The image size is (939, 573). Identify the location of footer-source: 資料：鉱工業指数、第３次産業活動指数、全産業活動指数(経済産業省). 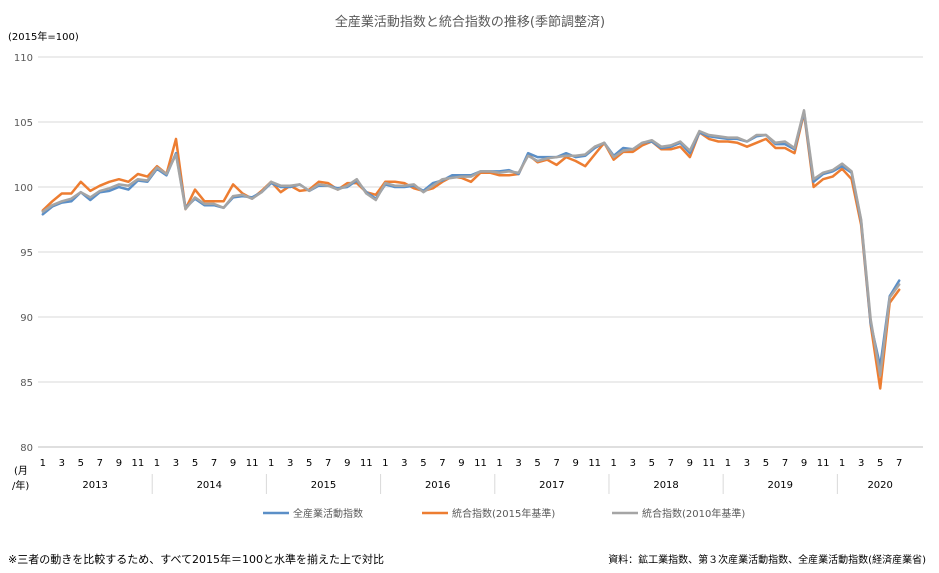
(767, 559).